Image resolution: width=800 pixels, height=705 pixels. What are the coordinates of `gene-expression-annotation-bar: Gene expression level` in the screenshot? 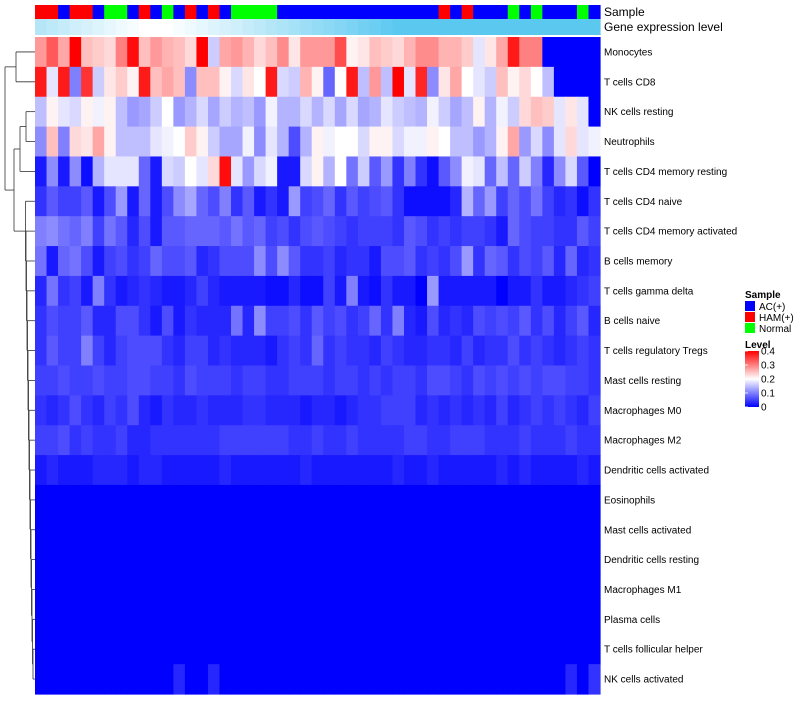 It's located at (379, 27).